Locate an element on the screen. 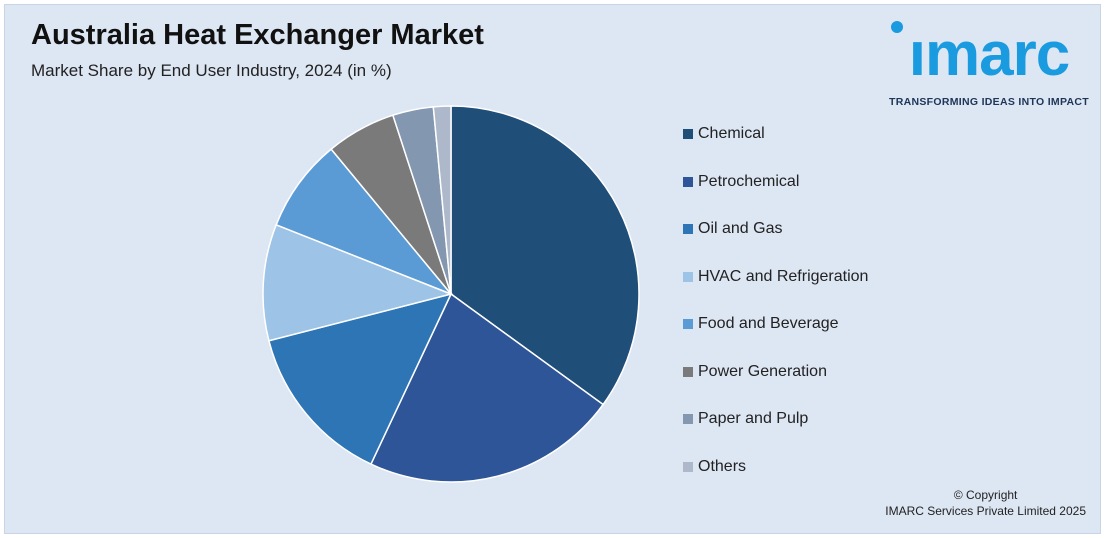  legend-label: Chemical is located at coordinates (731, 133).